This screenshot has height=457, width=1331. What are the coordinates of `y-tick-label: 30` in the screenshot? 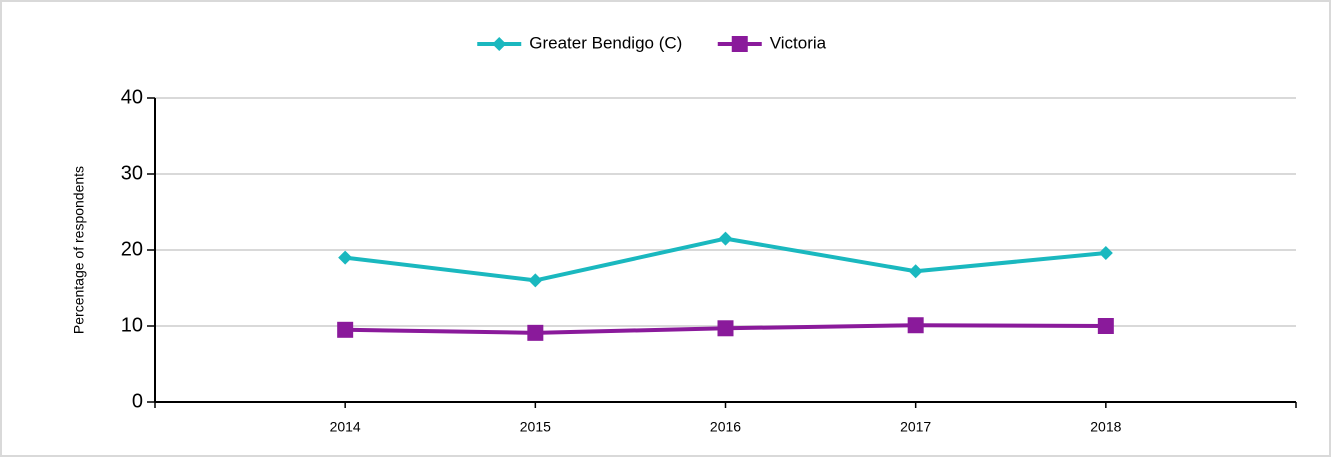 It's located at (132, 173).